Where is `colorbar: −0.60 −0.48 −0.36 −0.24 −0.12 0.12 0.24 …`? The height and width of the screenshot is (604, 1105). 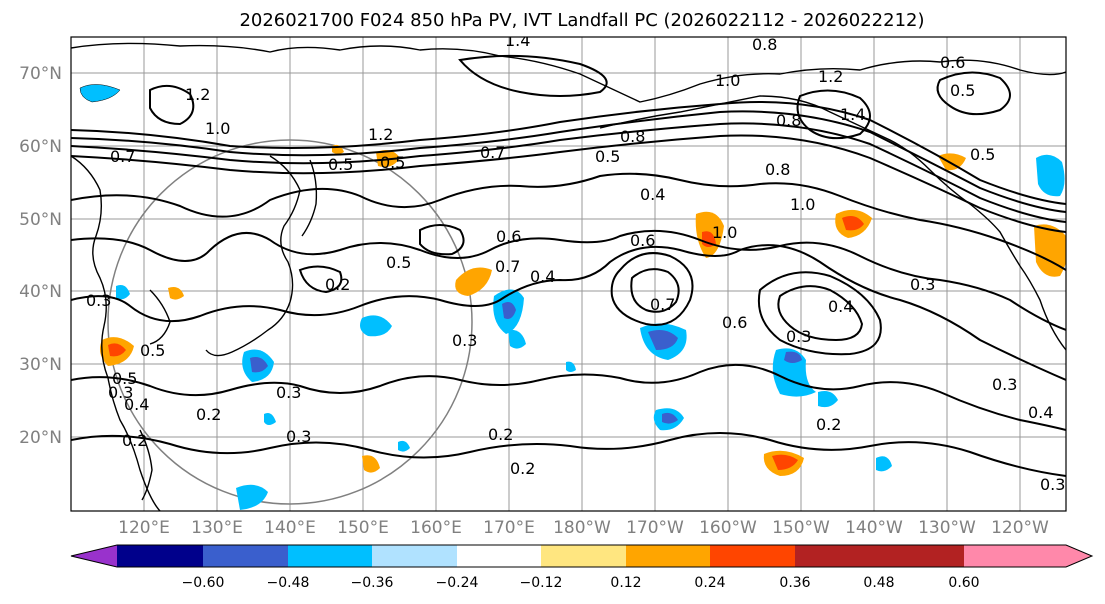
colorbar: −0.60 −0.48 −0.36 −0.24 −0.12 0.12 0.24 … is located at coordinates (582, 567).